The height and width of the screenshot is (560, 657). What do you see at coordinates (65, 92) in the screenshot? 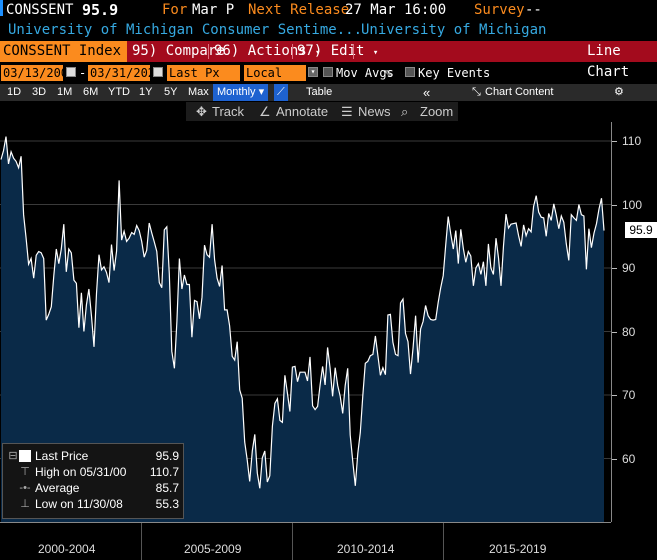
I see `range-1m: 1M` at bounding box center [65, 92].